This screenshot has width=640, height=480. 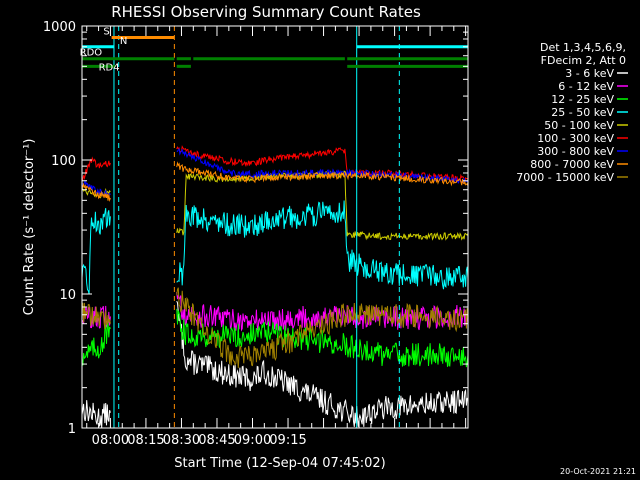 I want to click on flag-label-rdo: RDO, so click(x=91, y=53).